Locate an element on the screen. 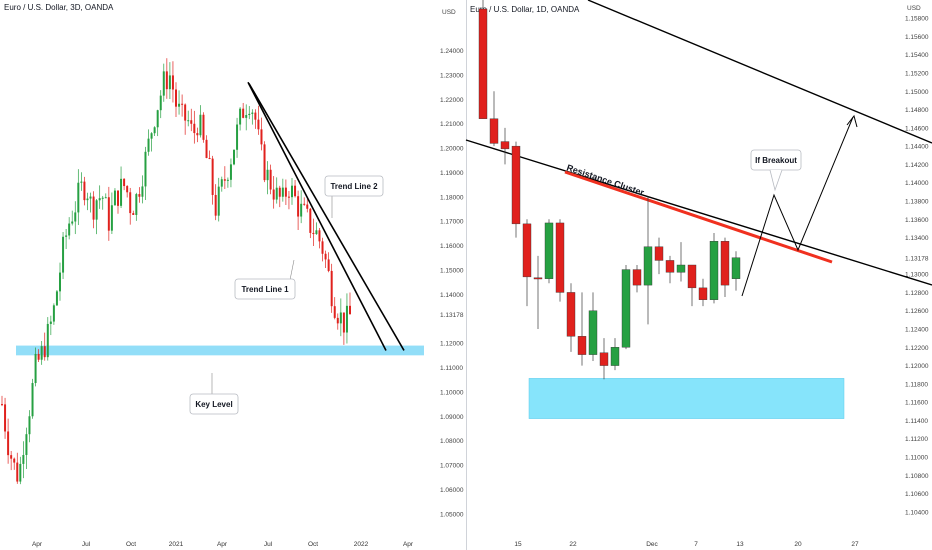 This screenshot has height=550, width=932. left-price-tick: 1.13178 is located at coordinates (452, 315).